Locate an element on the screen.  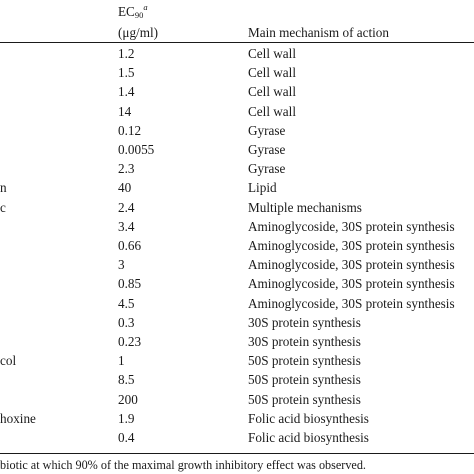
table-row: 0.3 30S protein synthesis is located at coordinates (237, 325).